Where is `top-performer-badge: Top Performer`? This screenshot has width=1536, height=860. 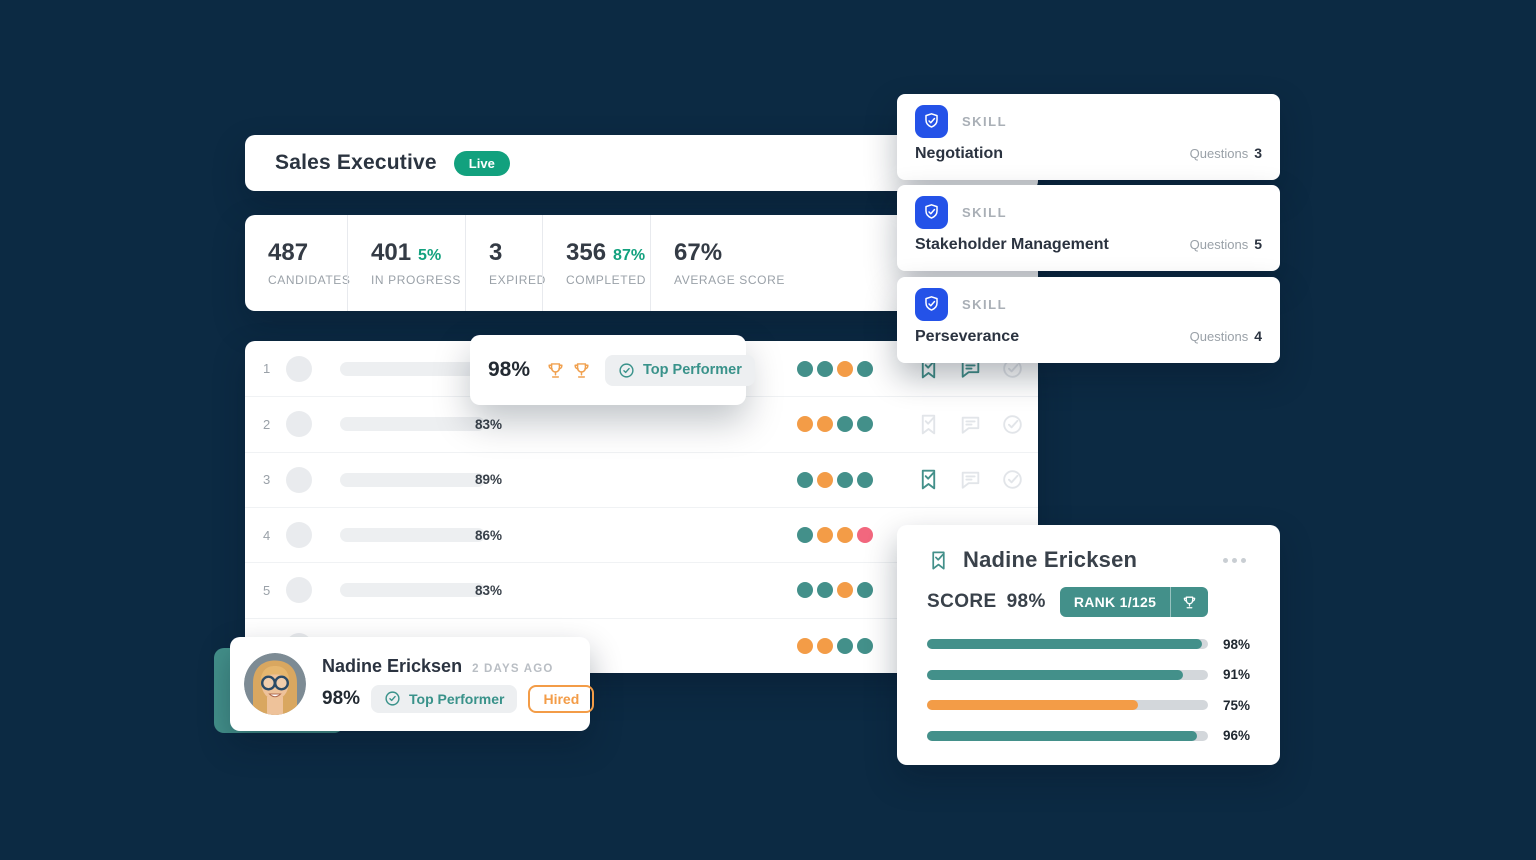 top-performer-badge: Top Performer is located at coordinates (444, 698).